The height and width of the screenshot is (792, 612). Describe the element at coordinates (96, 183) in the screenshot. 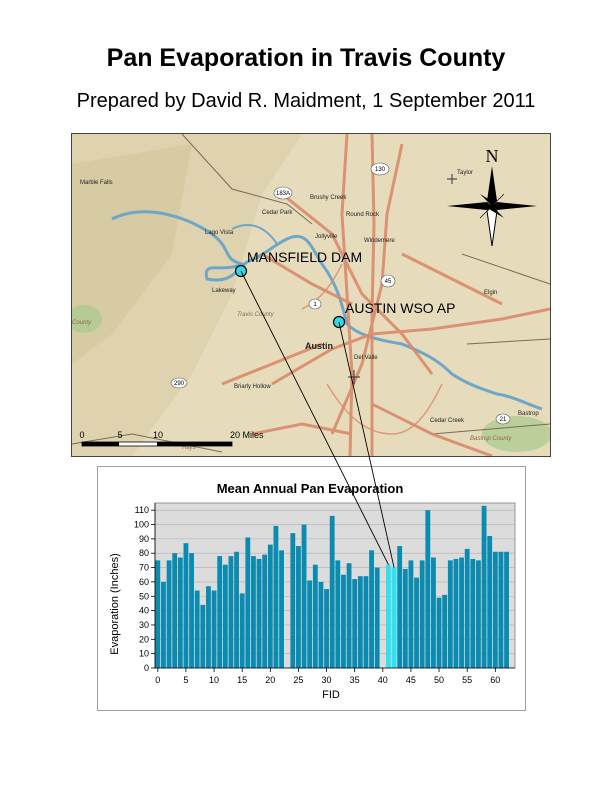

I see `place-label: Marble Falls` at that location.